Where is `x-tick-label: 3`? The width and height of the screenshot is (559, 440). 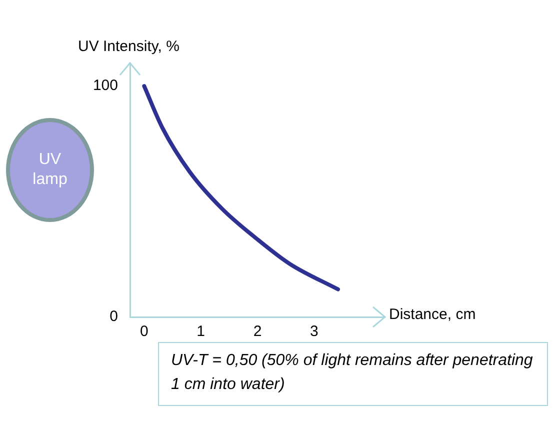 x-tick-label: 3 is located at coordinates (314, 331).